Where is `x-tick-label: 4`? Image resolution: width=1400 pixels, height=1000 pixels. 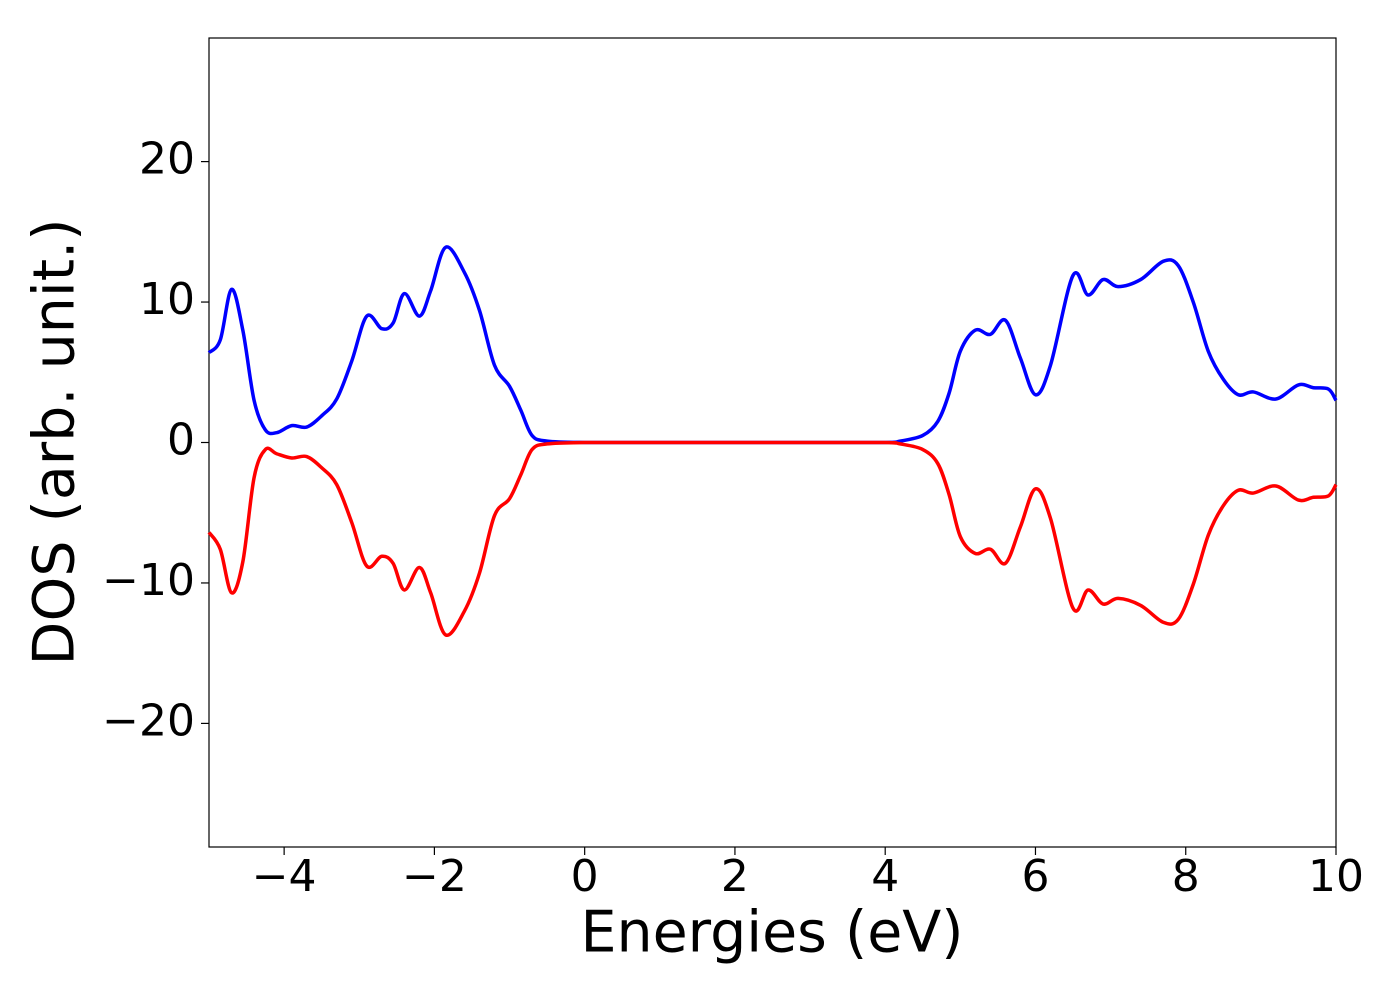
x-tick-label: 4 is located at coordinates (885, 876).